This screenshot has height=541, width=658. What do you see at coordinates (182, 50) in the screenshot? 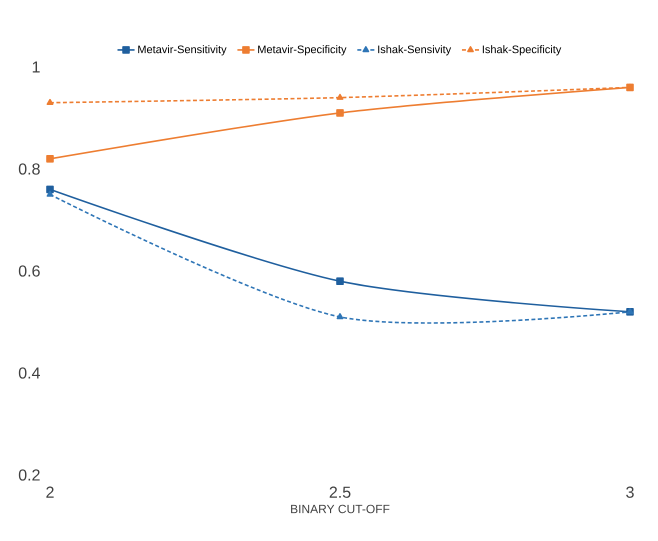
I see `legend-label: Metavir-Sensitivity` at bounding box center [182, 50].